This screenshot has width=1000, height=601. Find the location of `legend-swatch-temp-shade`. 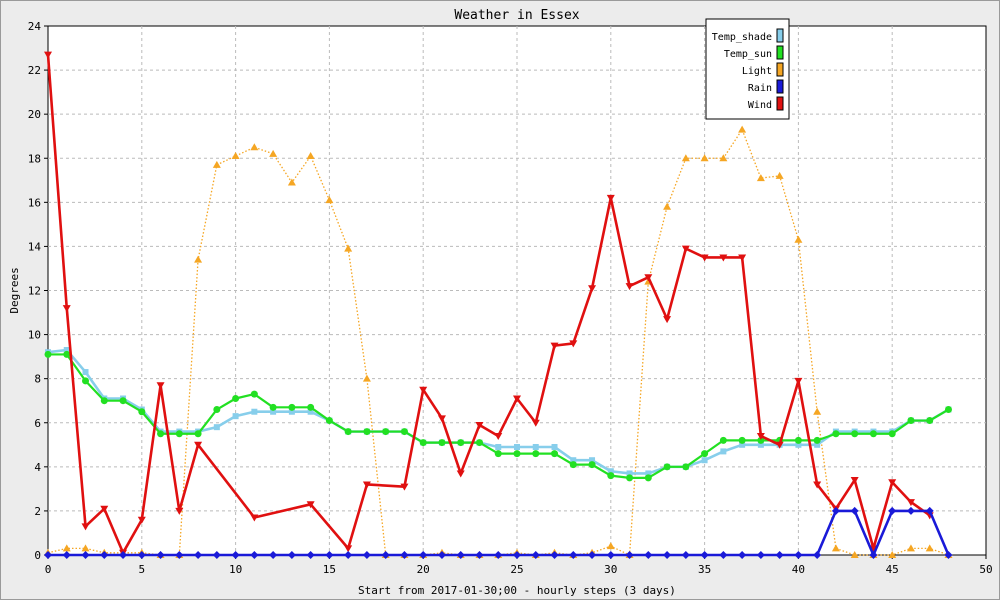

legend-swatch-temp-shade is located at coordinates (780, 35).